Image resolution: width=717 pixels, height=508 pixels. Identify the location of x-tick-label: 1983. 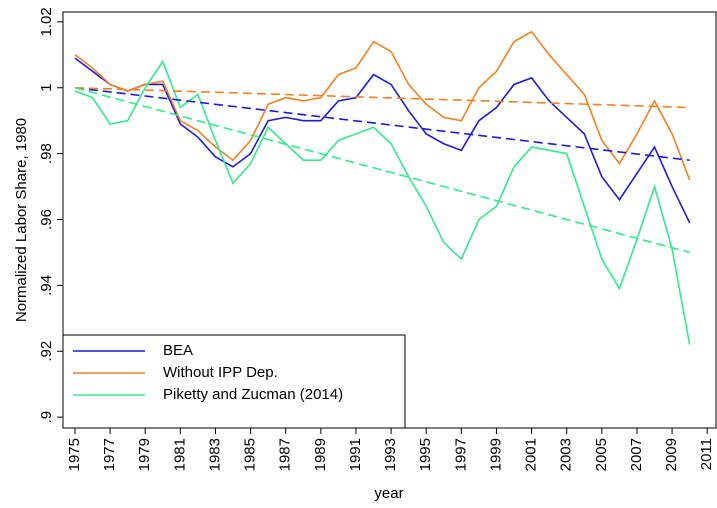
(214, 454).